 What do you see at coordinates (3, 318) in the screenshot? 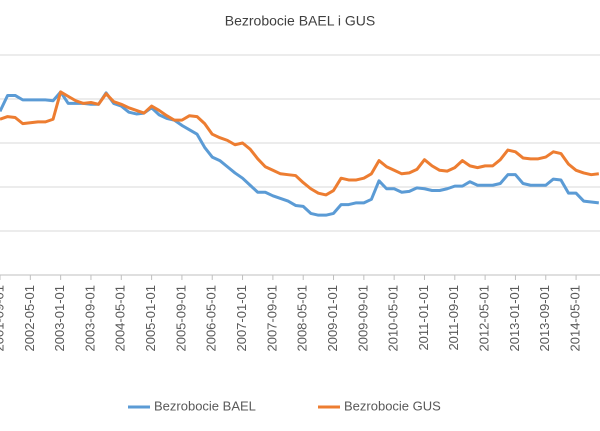
I see `x-tick-label: 2001-09-01` at bounding box center [3, 318].